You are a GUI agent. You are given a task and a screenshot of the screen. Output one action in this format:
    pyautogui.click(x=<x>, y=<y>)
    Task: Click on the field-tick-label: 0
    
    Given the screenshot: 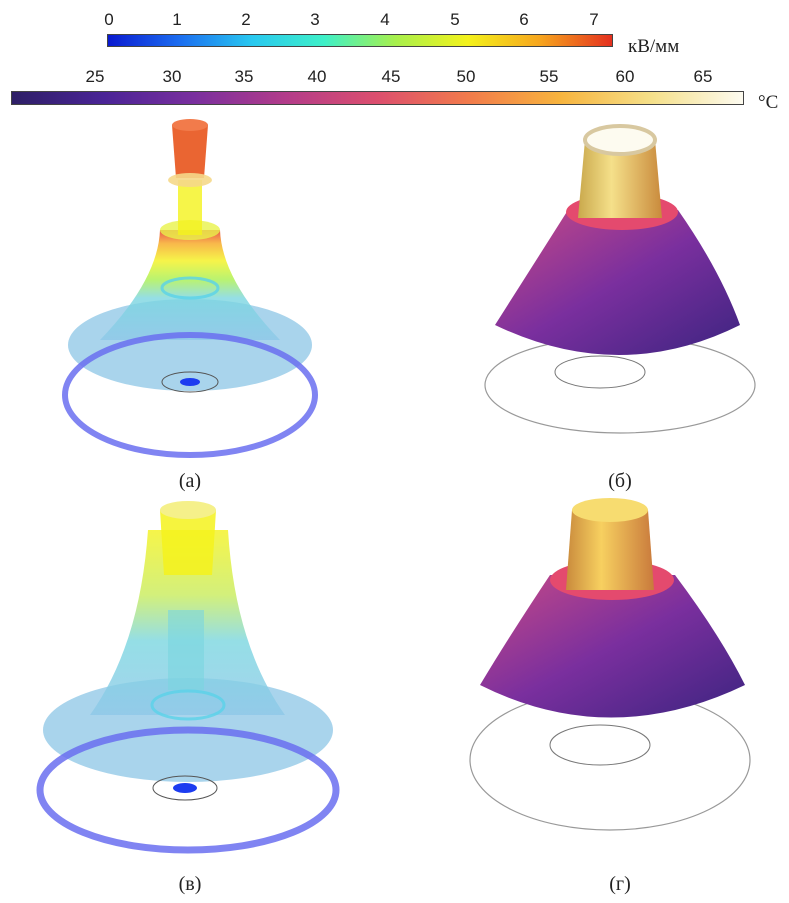 What is the action you would take?
    pyautogui.click(x=108, y=20)
    